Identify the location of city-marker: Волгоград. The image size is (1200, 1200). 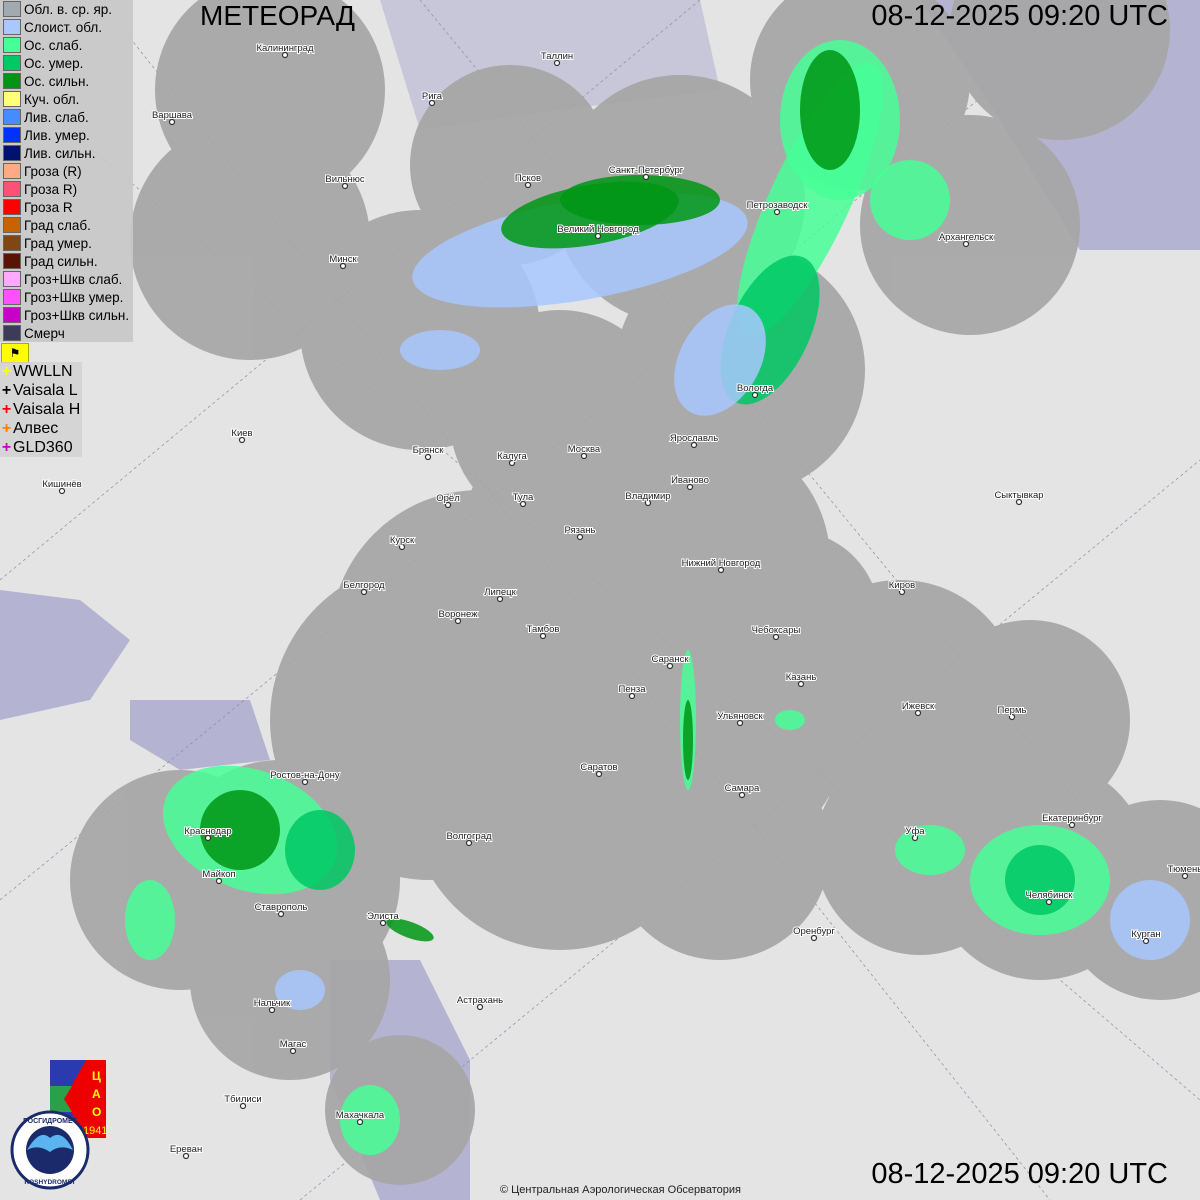
(469, 838).